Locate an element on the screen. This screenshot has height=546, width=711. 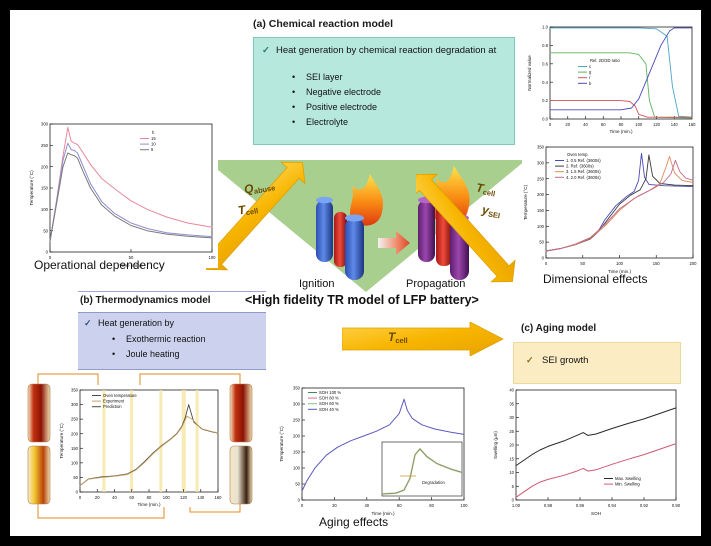
box-b-header: (b) Thermodynamics model is located at coordinates (145, 300).